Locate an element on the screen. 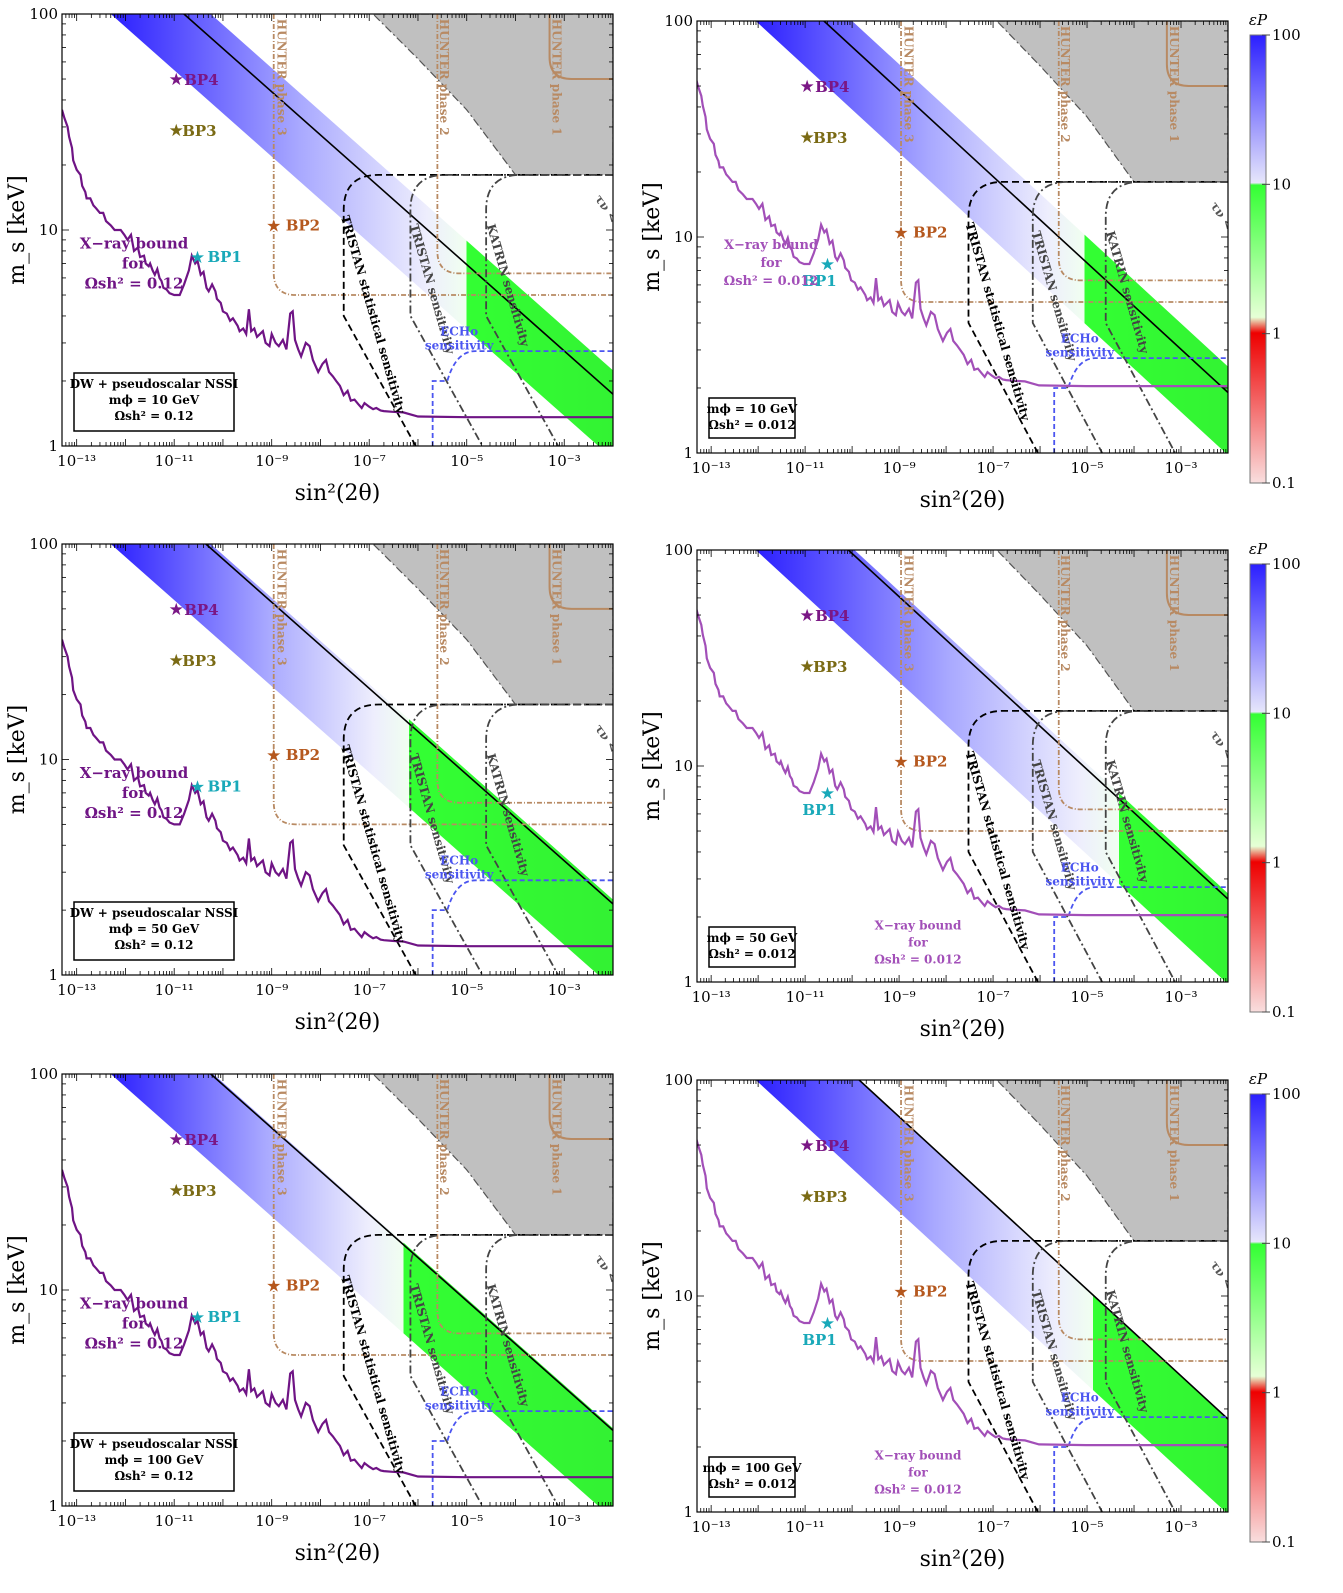 The image size is (1343, 1593). echo-curve is located at coordinates (1140, 934).